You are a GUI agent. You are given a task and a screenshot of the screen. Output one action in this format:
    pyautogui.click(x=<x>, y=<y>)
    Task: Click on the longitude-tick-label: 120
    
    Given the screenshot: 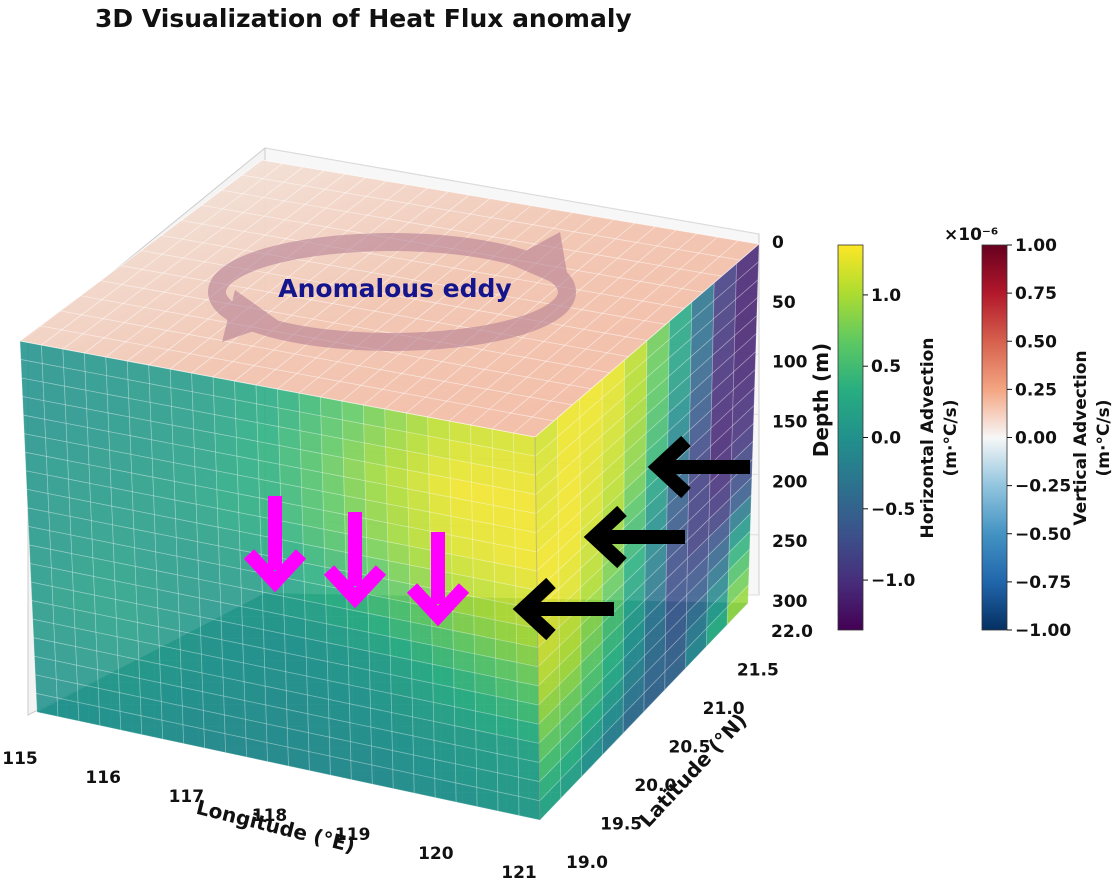 What is the action you would take?
    pyautogui.click(x=436, y=854)
    